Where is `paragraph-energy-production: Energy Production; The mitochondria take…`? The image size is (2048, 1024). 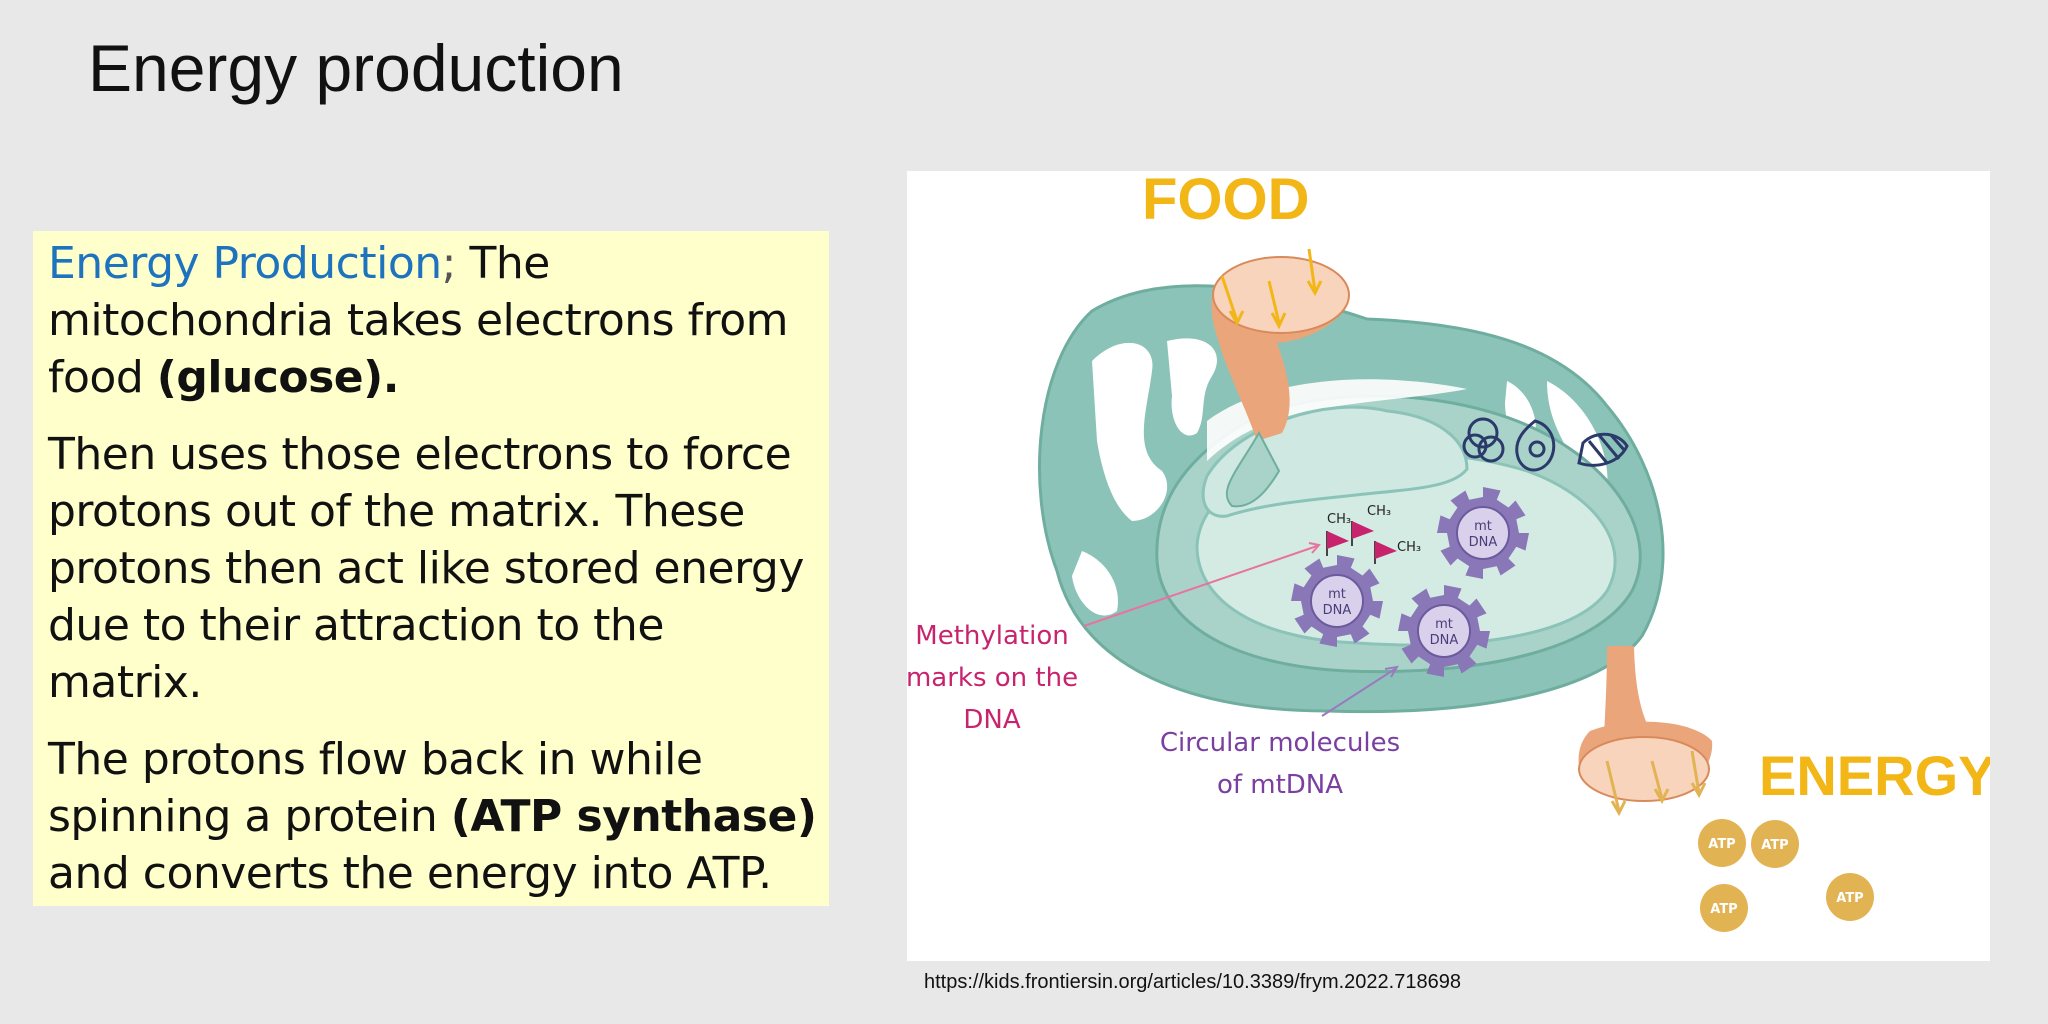 paragraph-energy-production: Energy Production; The mitochondria take… is located at coordinates (438, 320).